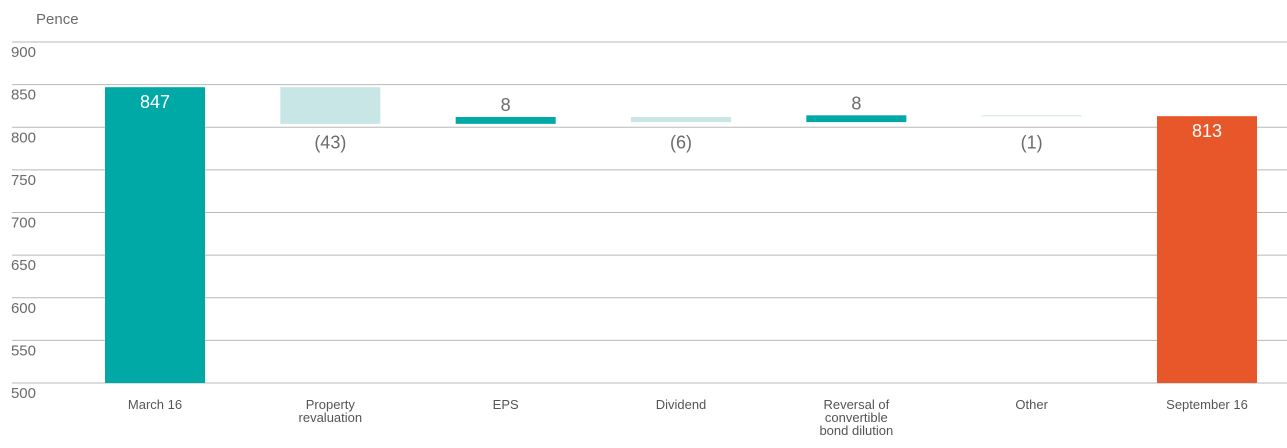 The height and width of the screenshot is (448, 1287). I want to click on y-tick-label: 850, so click(23, 95).